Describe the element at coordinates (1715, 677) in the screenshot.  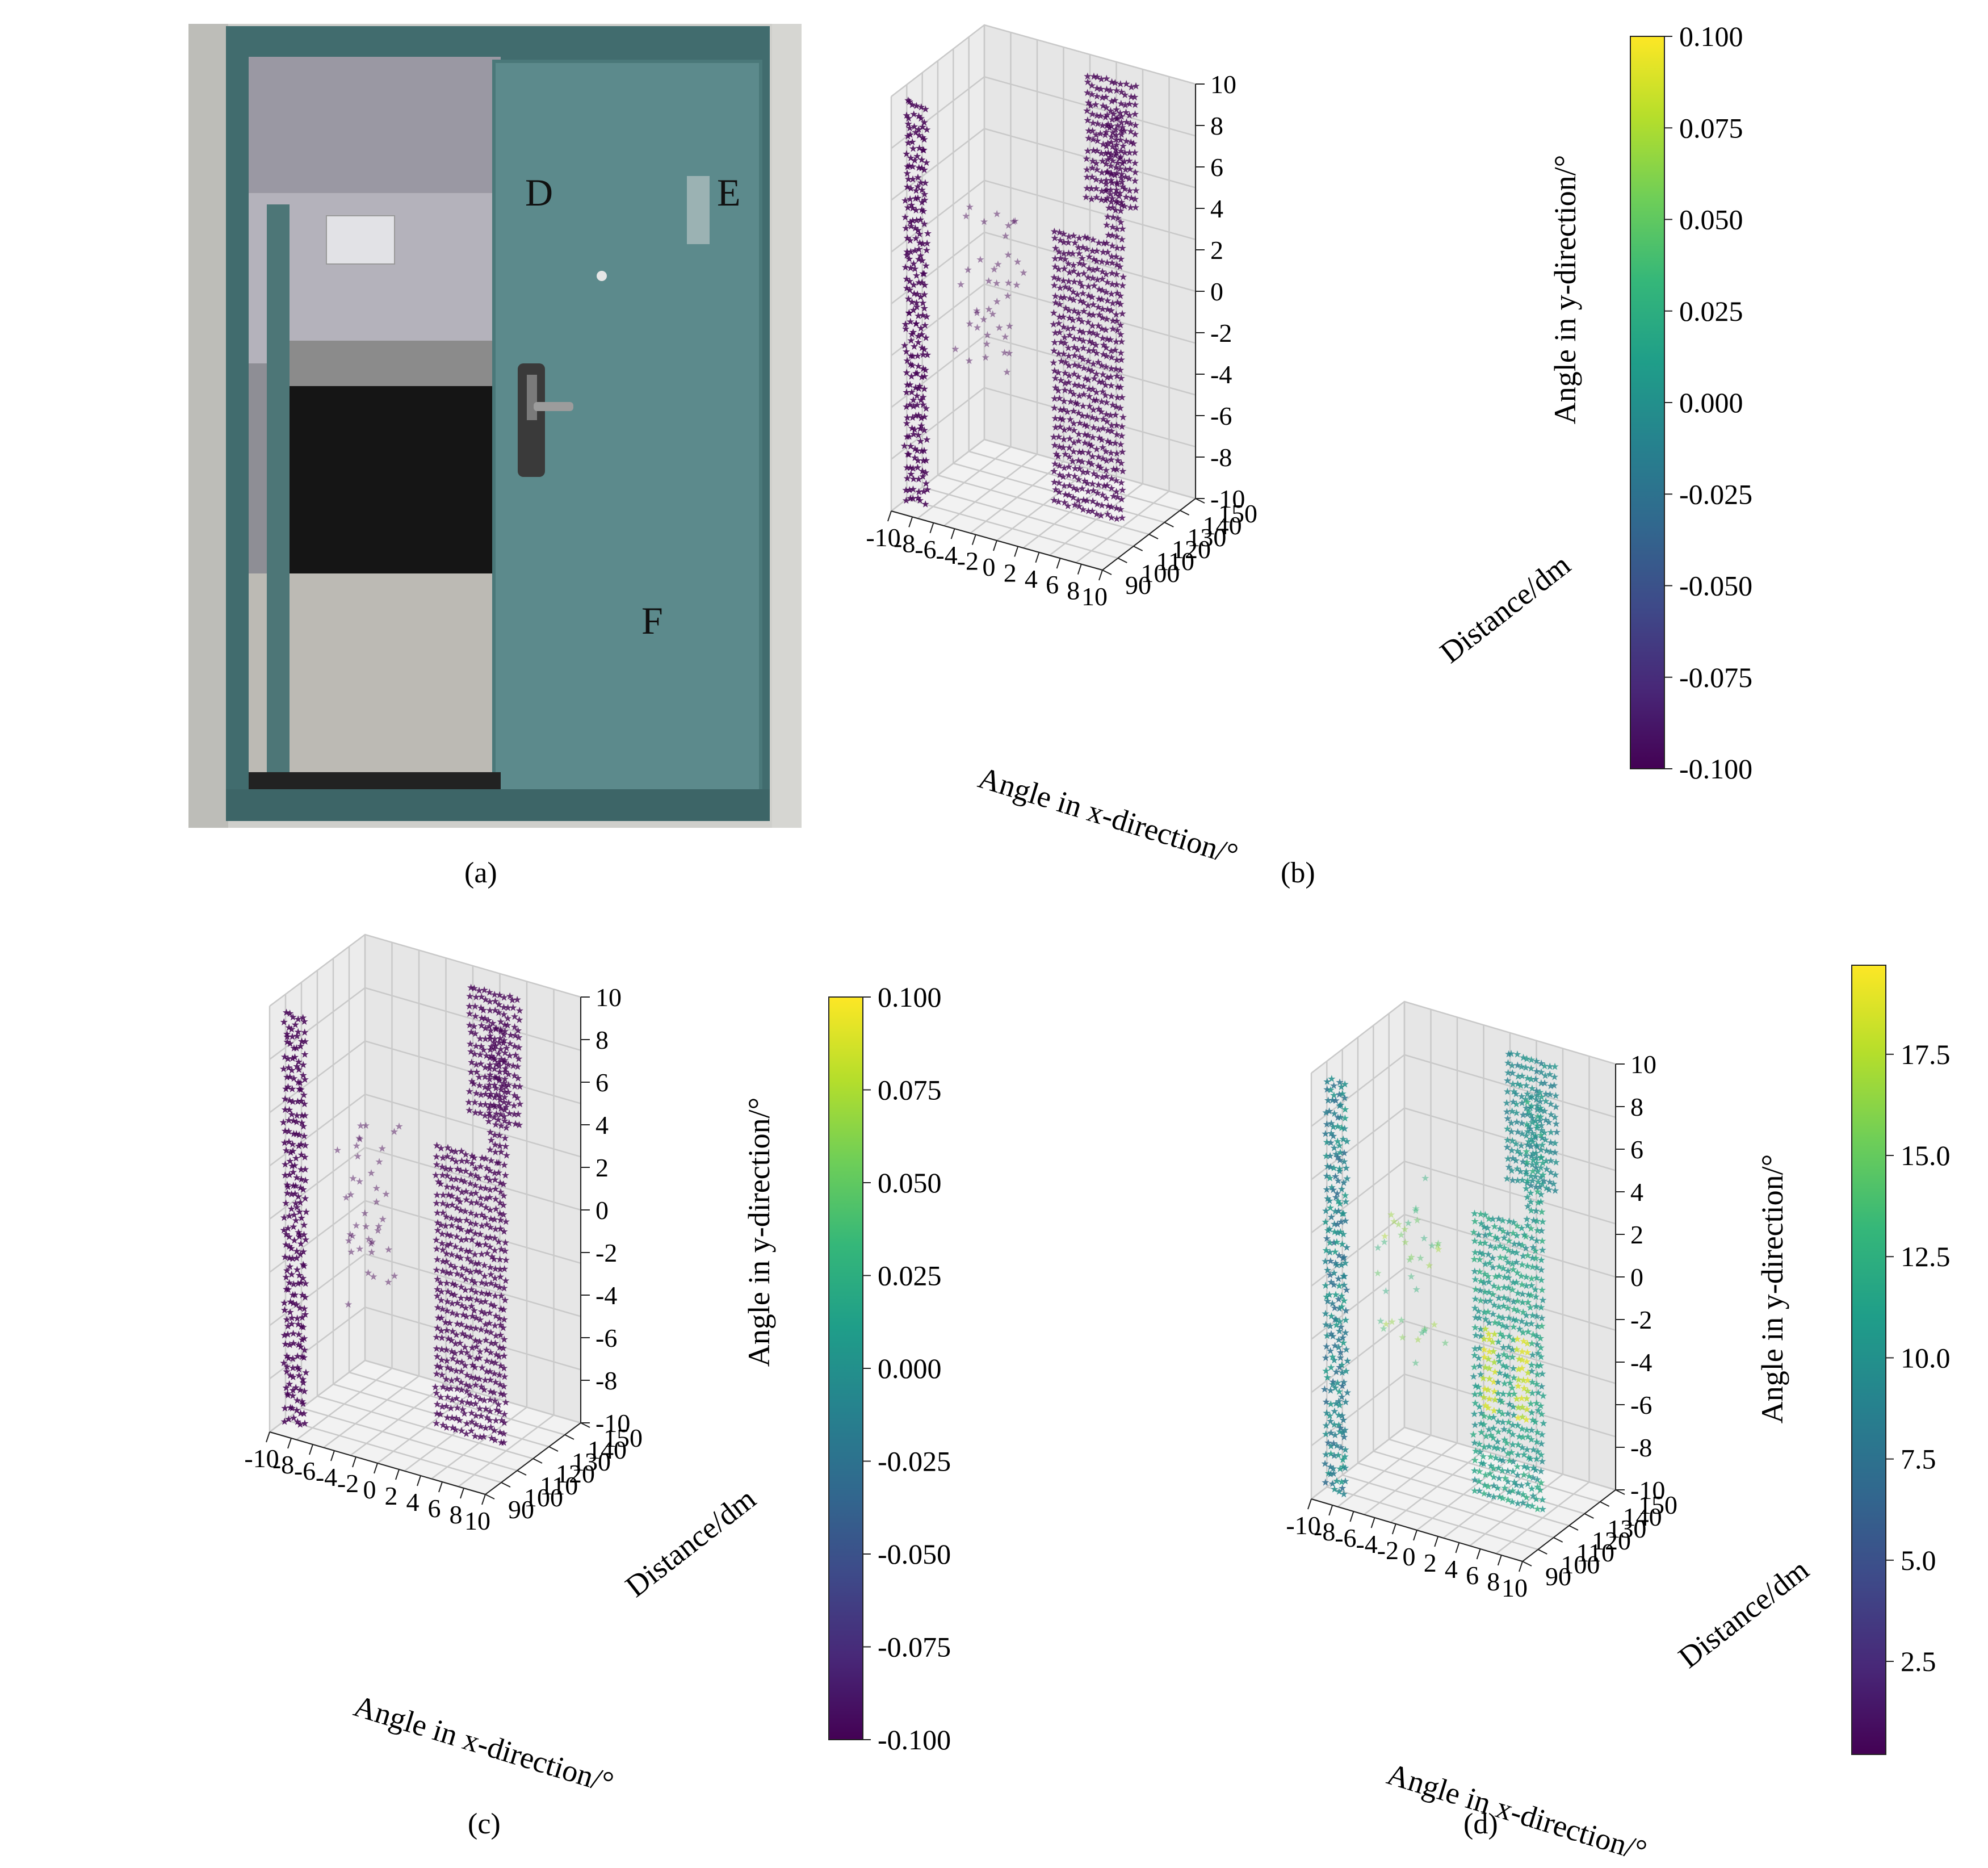
I see `colorbar-tick-label: -0.075` at that location.